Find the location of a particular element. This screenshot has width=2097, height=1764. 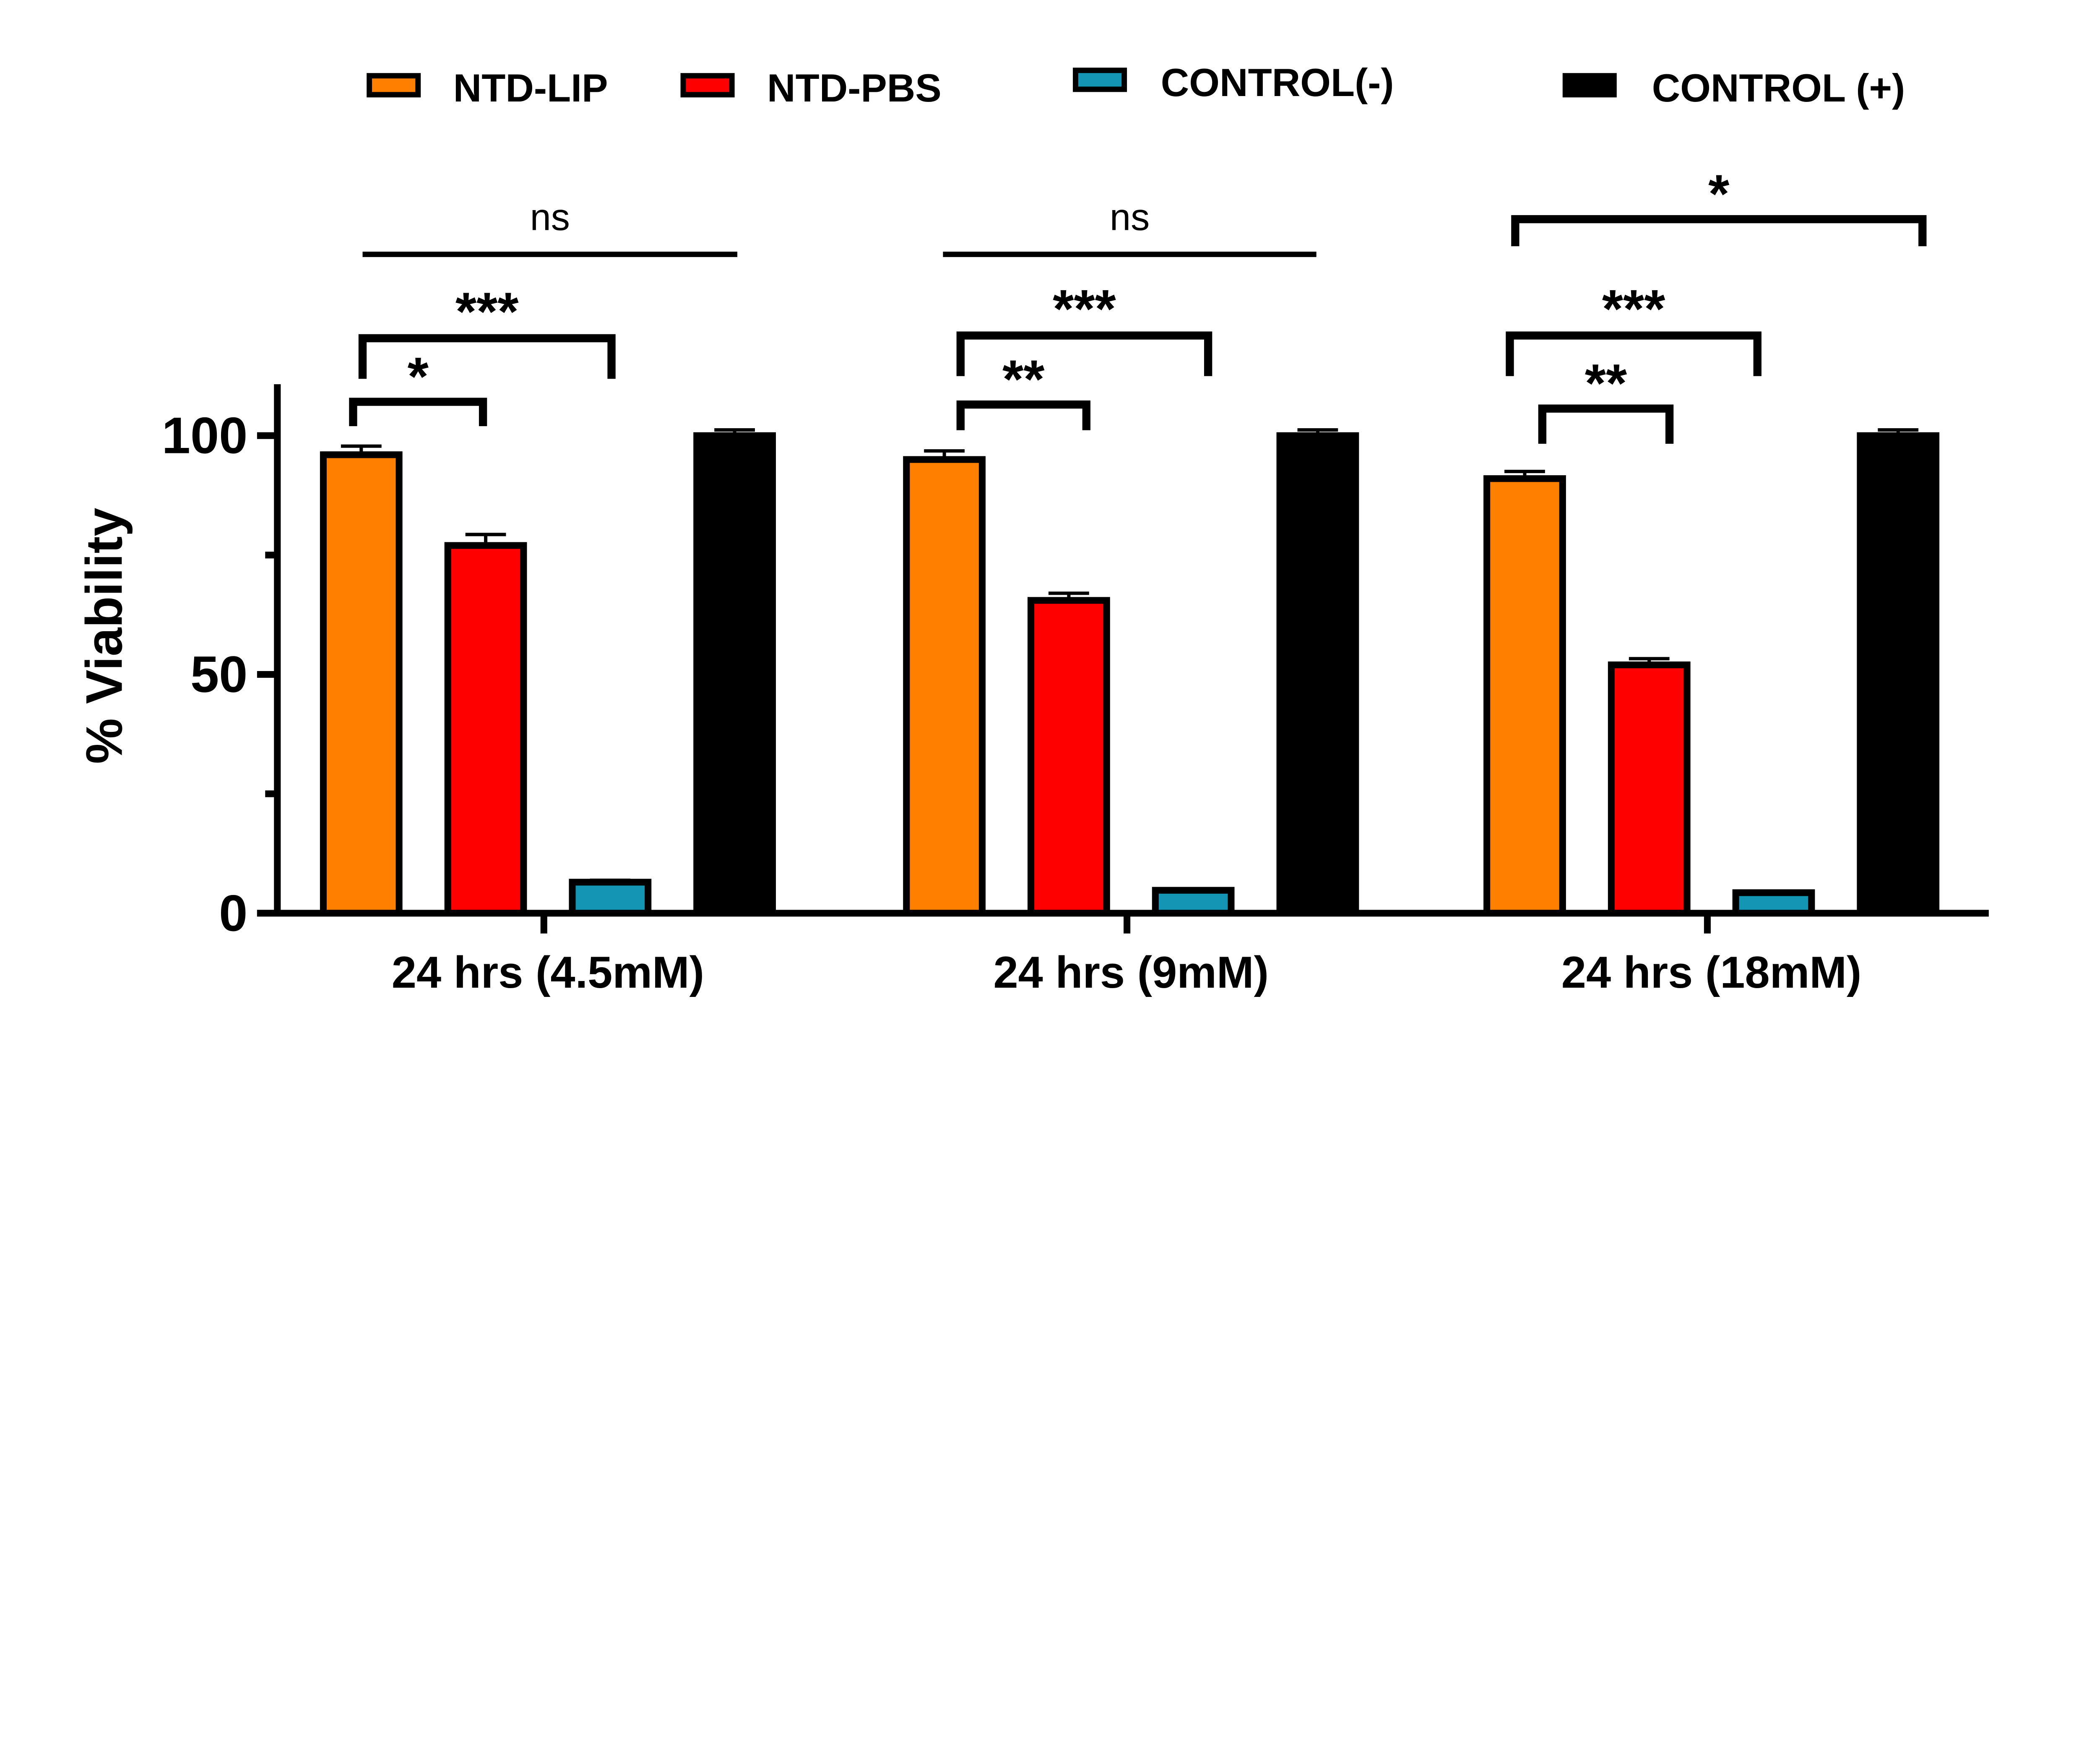

legend-label: NTD-LIP is located at coordinates (530, 88).